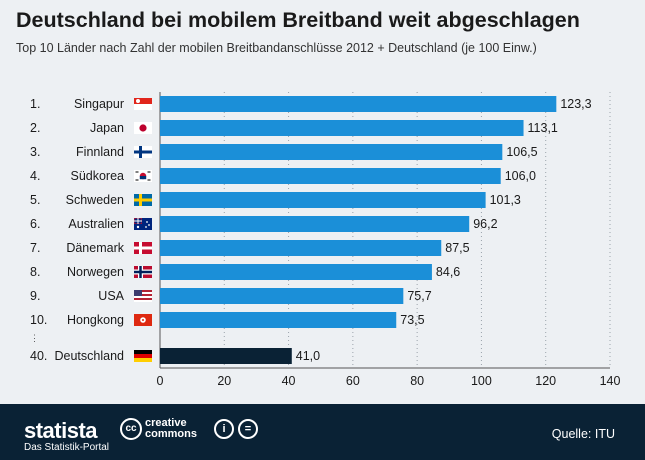 Image resolution: width=645 pixels, height=460 pixels. Describe the element at coordinates (143, 248) in the screenshot. I see `flag-denmark-icon` at that location.